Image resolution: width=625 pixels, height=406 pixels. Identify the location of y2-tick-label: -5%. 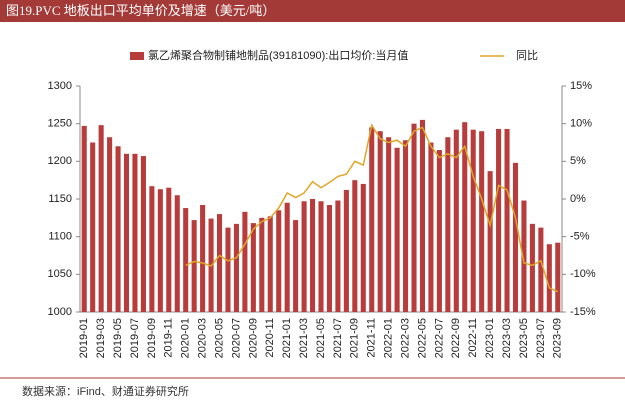
(580, 237).